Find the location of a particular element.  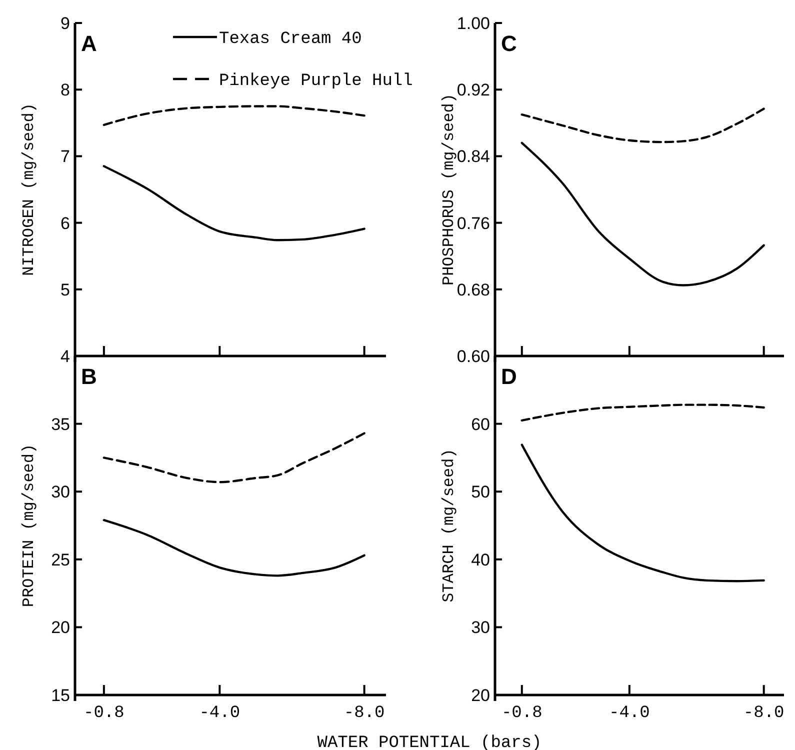

y-tick-label: 50 is located at coordinates (480, 492).